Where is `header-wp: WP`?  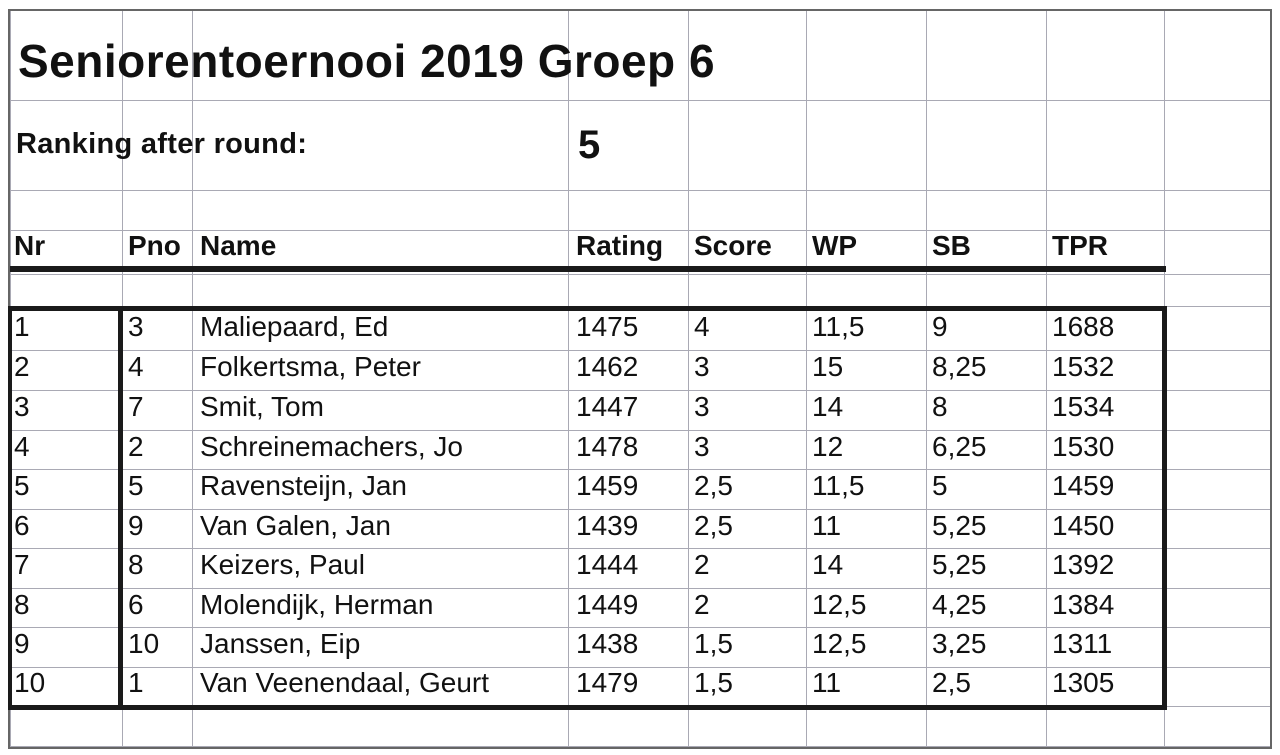 header-wp: WP is located at coordinates (835, 245).